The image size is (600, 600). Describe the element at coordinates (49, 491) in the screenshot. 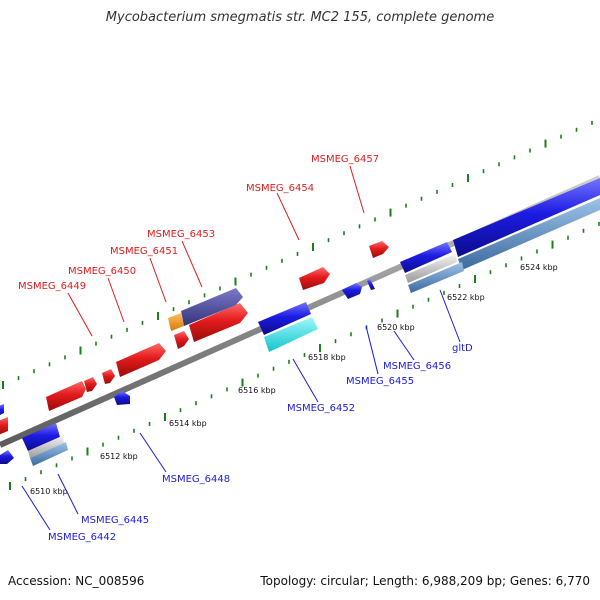

I see `scale-label: 6510 kbp` at that location.